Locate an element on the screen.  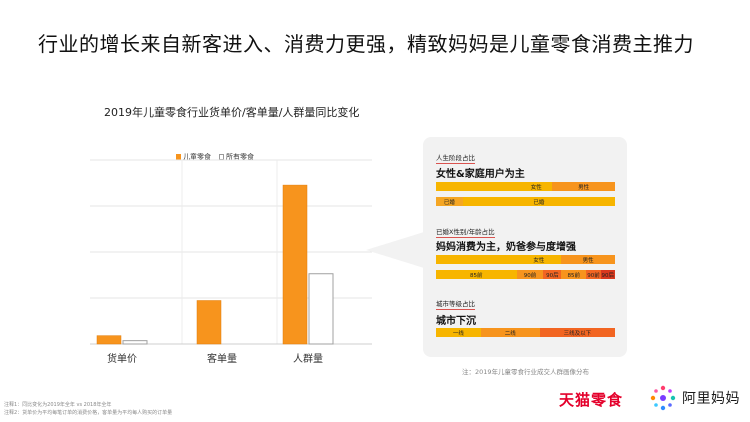
alimama-logo: 阿里妈妈 is located at coordinates (694, 398).